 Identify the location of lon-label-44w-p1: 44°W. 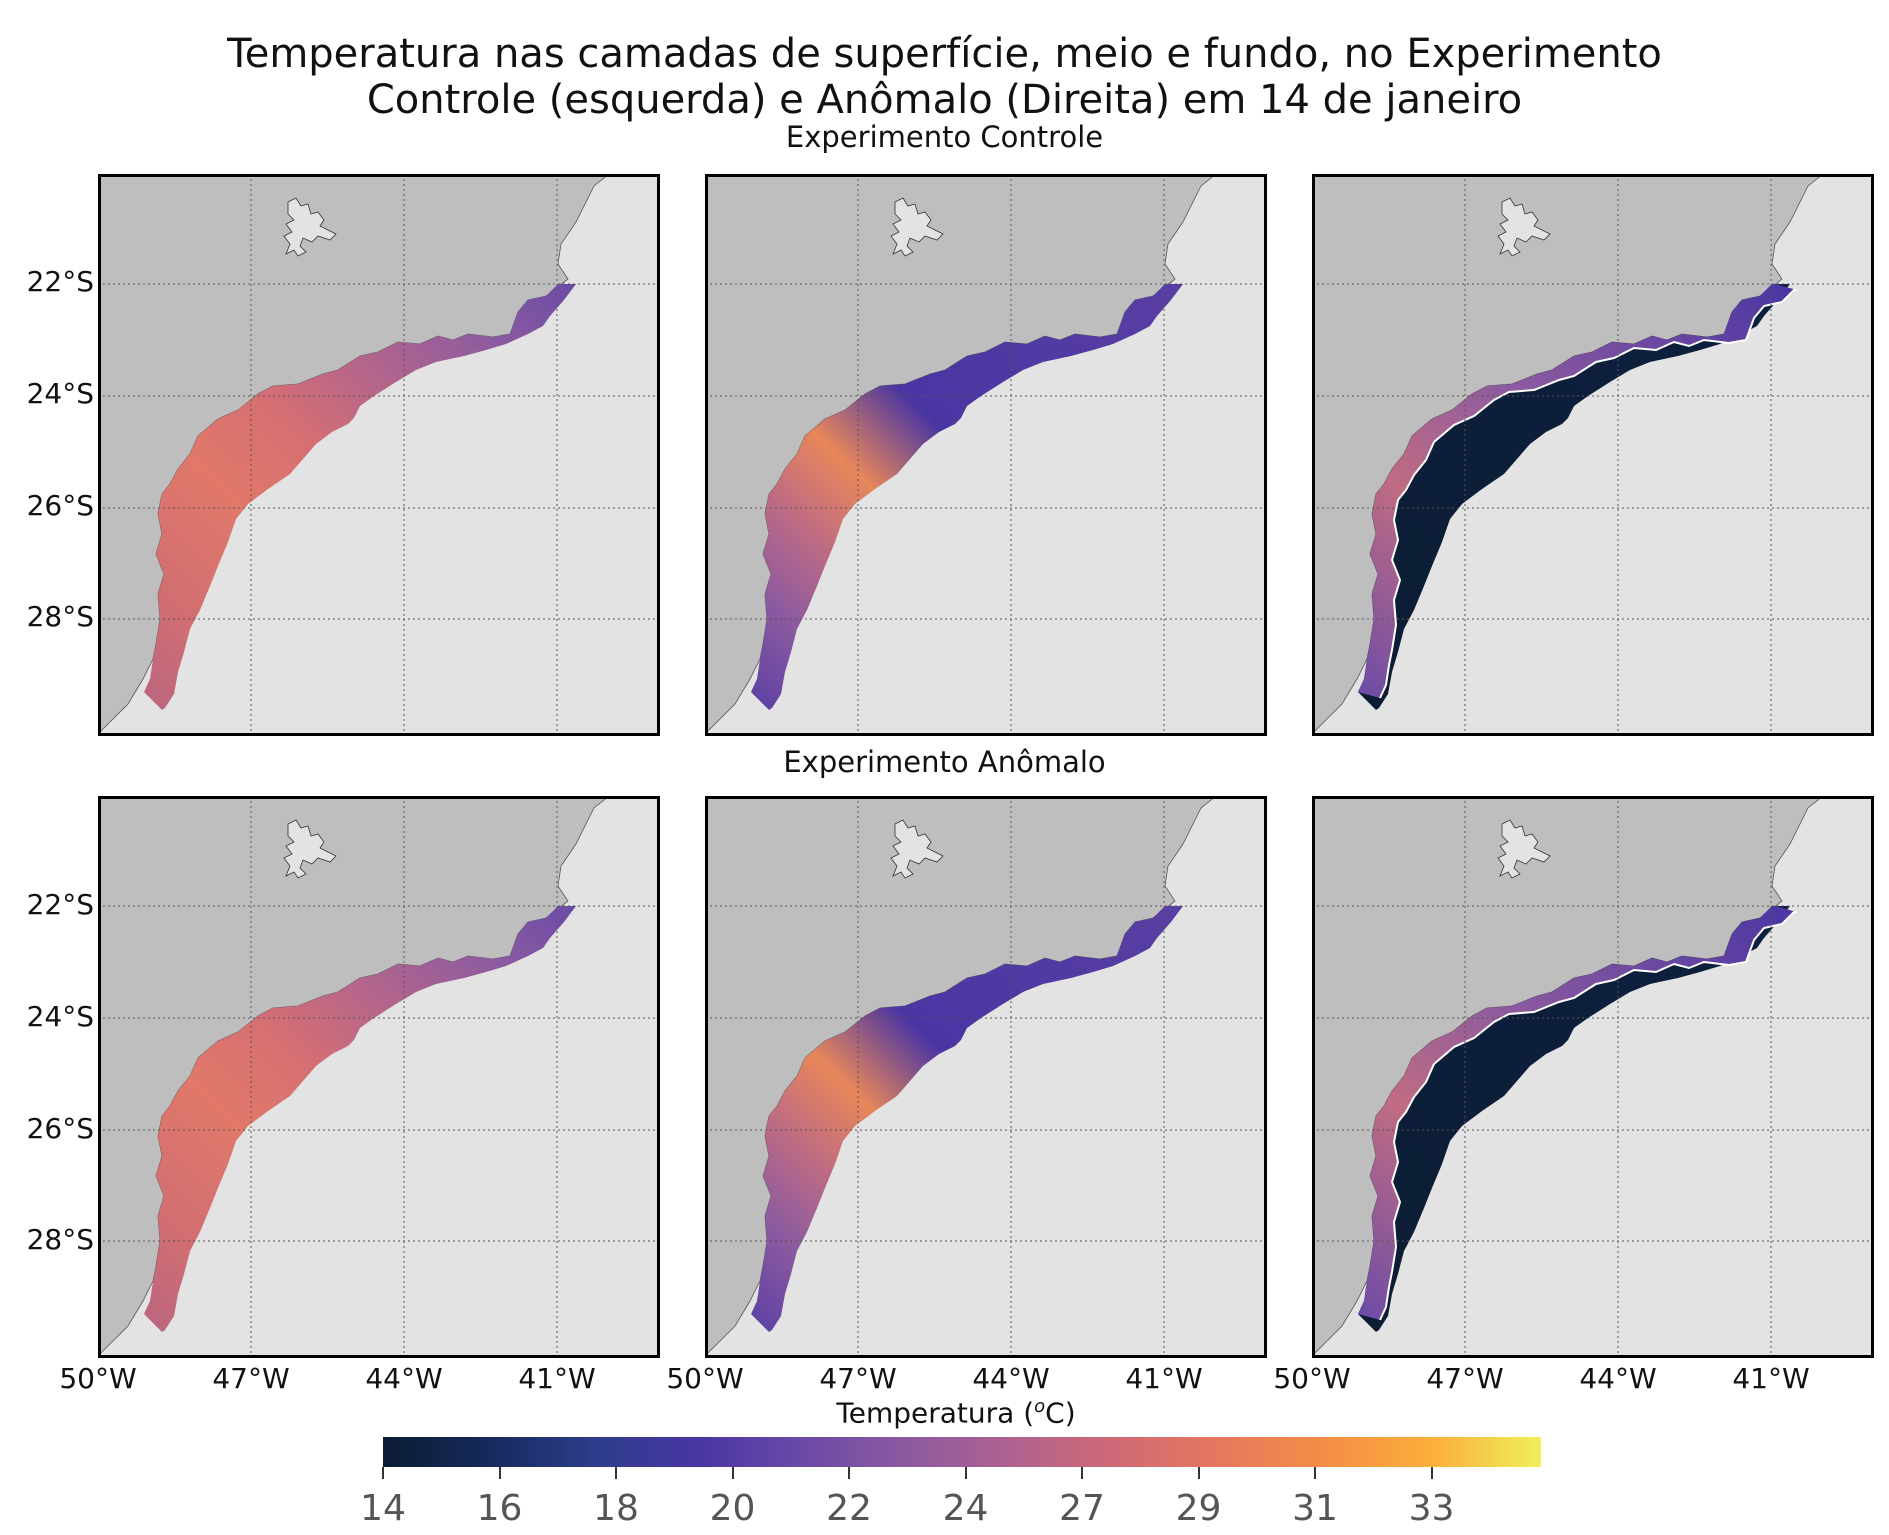
(404, 1378).